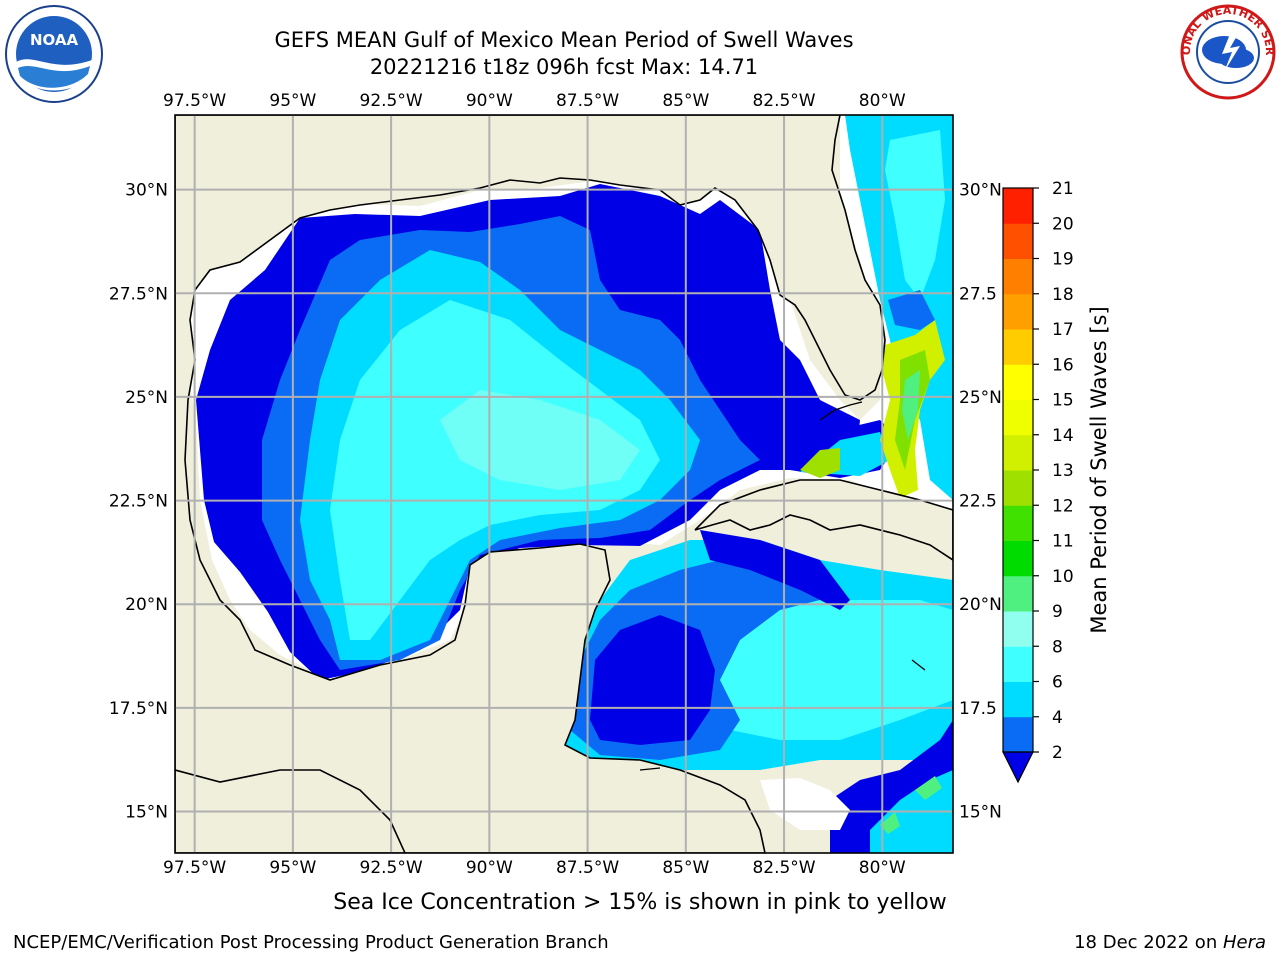 Image resolution: width=1280 pixels, height=960 pixels. Describe the element at coordinates (685, 101) in the screenshot. I see `lon-tick-label-top: 85°W` at that location.